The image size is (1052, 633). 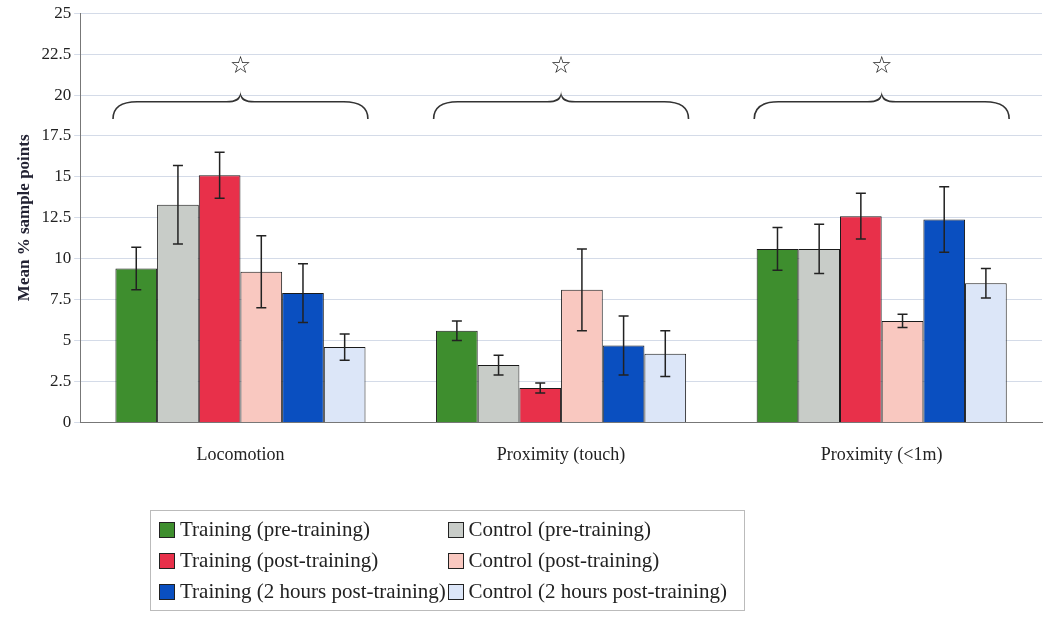 What do you see at coordinates (560, 529) in the screenshot?
I see `legend-label: Control (pre-training)` at bounding box center [560, 529].